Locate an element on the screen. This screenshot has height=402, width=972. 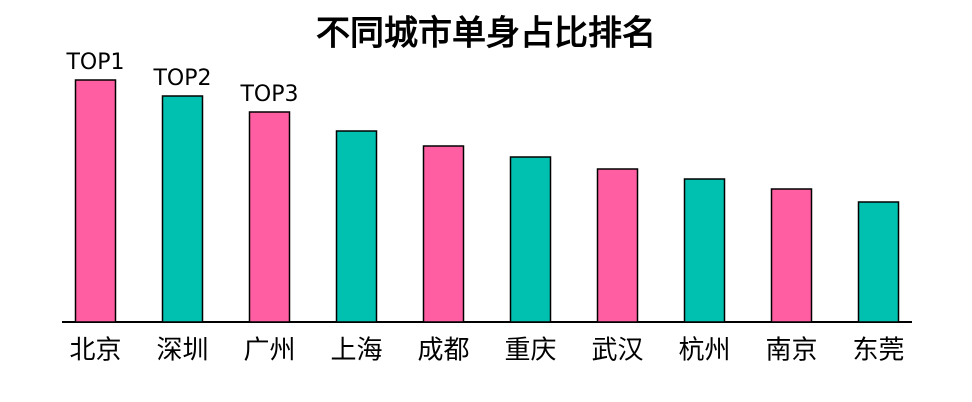
annotation: TOP3 is located at coordinates (268, 94).